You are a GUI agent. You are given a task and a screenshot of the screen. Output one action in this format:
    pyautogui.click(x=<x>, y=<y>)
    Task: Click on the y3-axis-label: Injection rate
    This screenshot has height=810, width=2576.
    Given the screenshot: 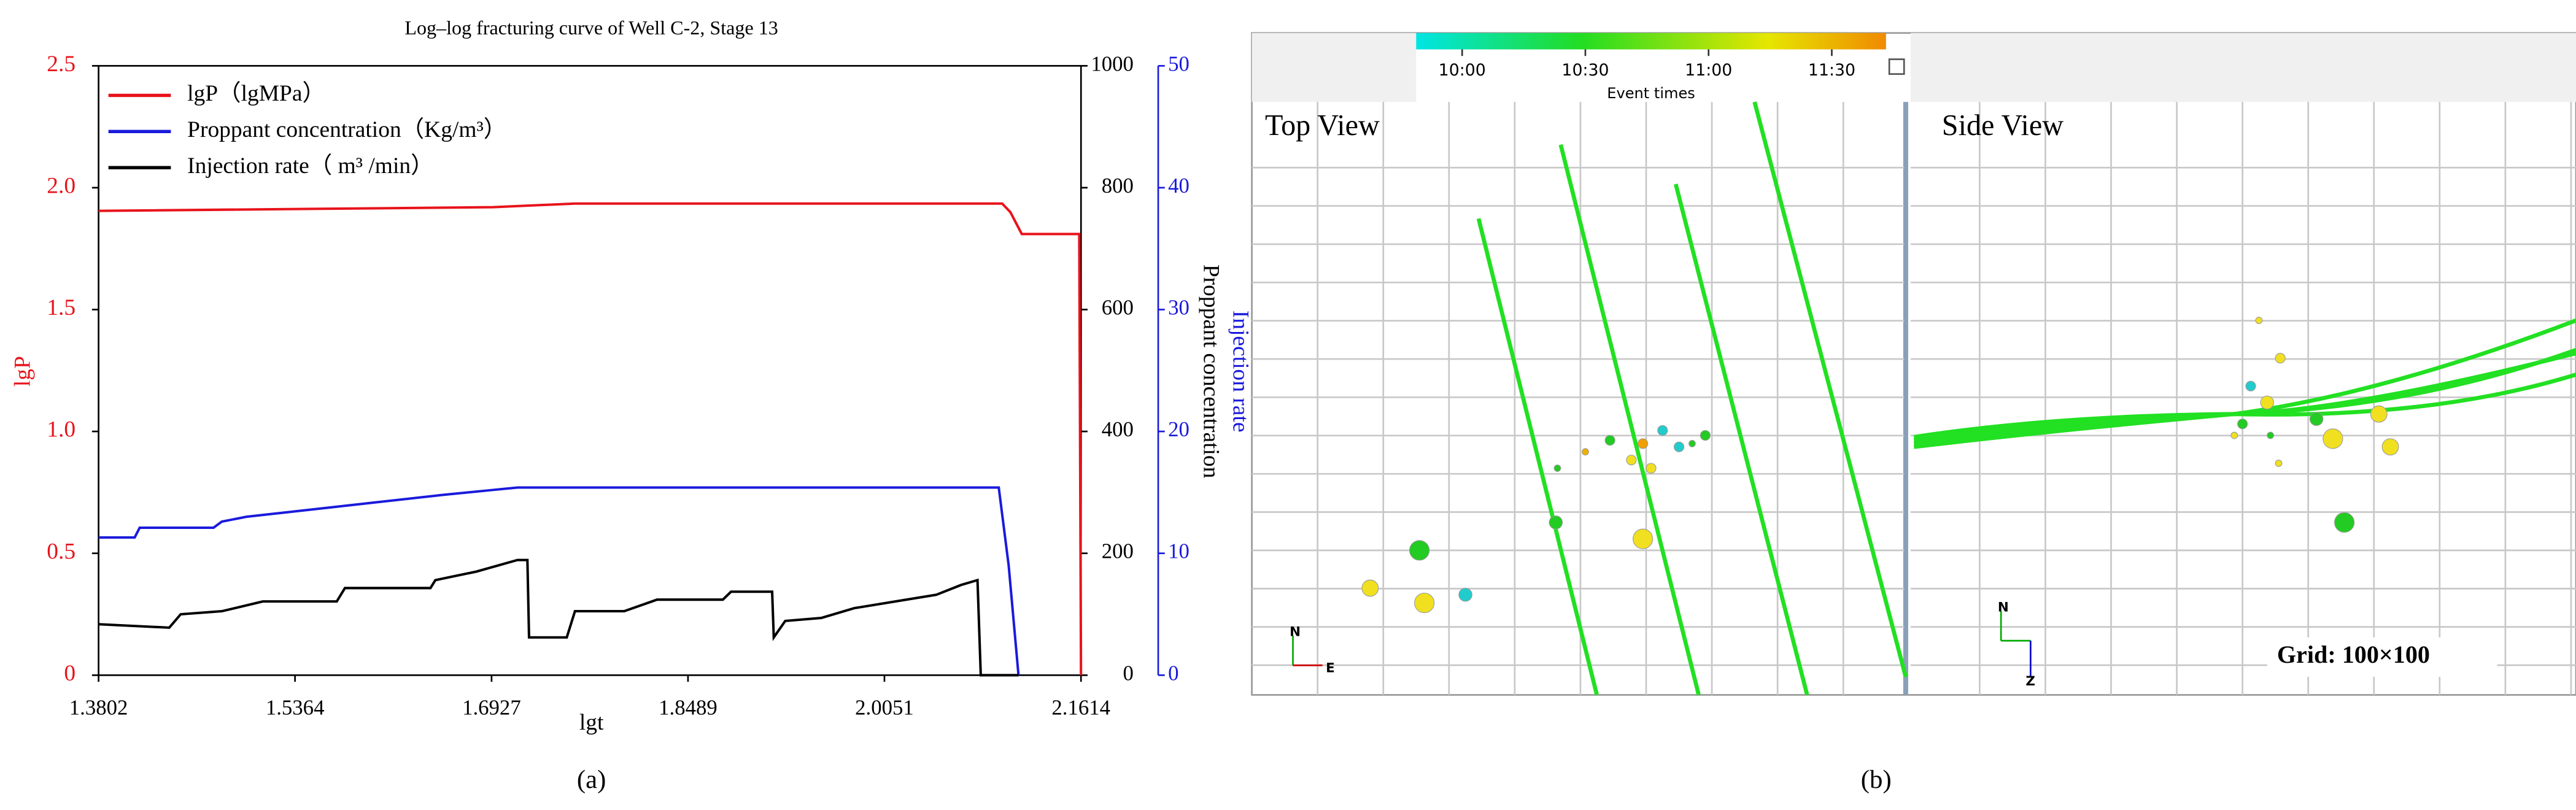 What is the action you would take?
    pyautogui.click(x=1240, y=371)
    